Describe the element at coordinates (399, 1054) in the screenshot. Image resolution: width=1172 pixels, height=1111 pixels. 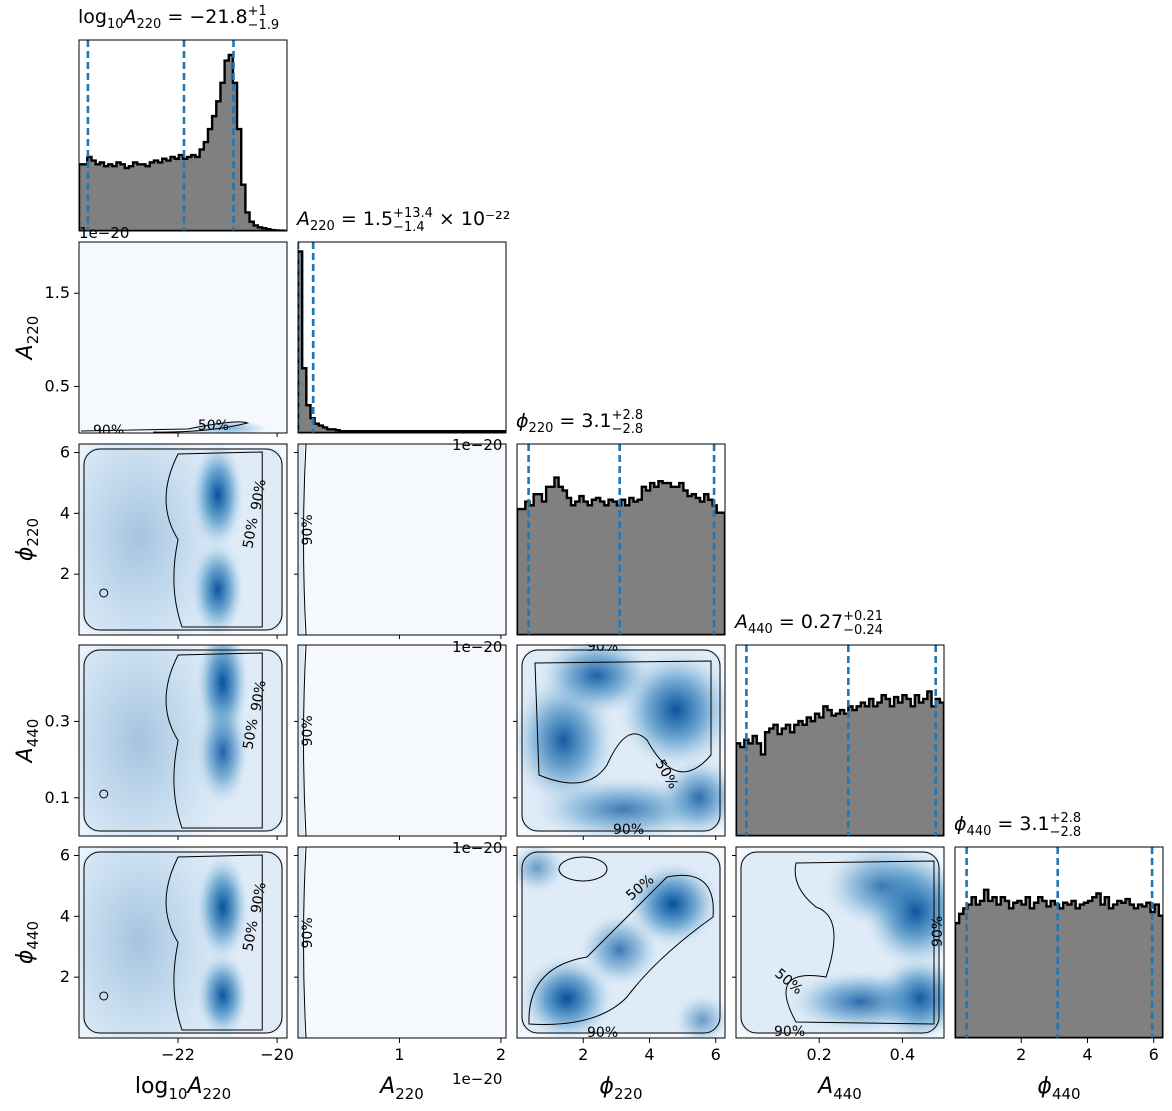
I see `x-tick-label: 1` at that location.